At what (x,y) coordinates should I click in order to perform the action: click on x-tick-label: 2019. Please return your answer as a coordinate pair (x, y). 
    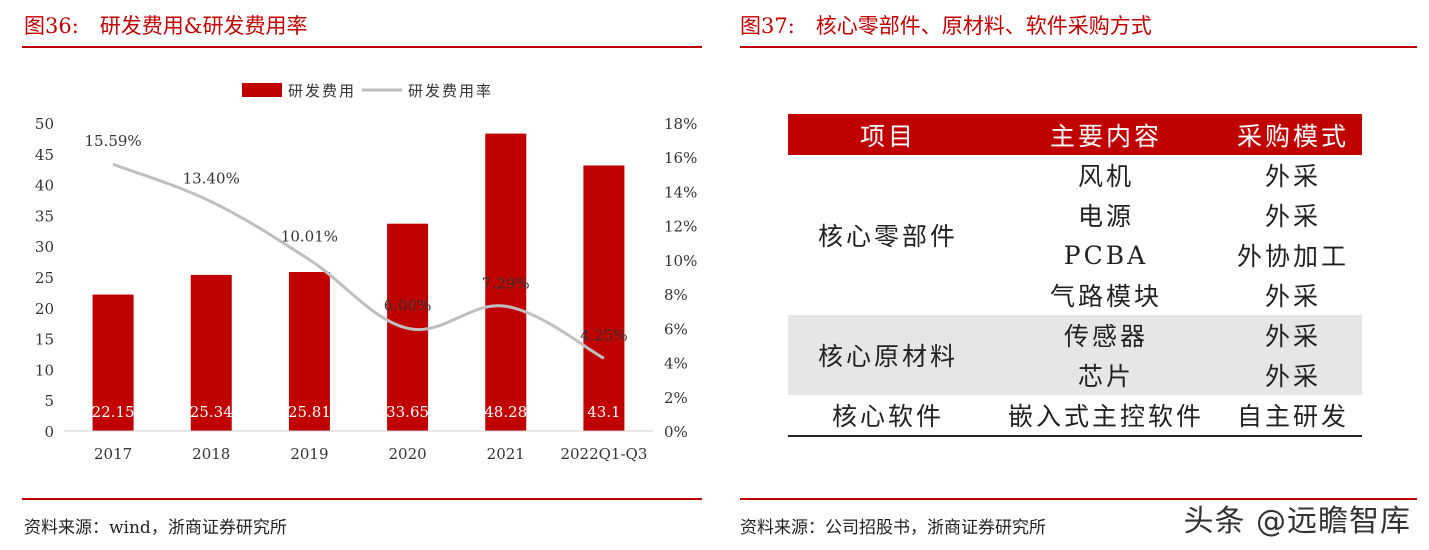
    Looking at the image, I should click on (309, 454).